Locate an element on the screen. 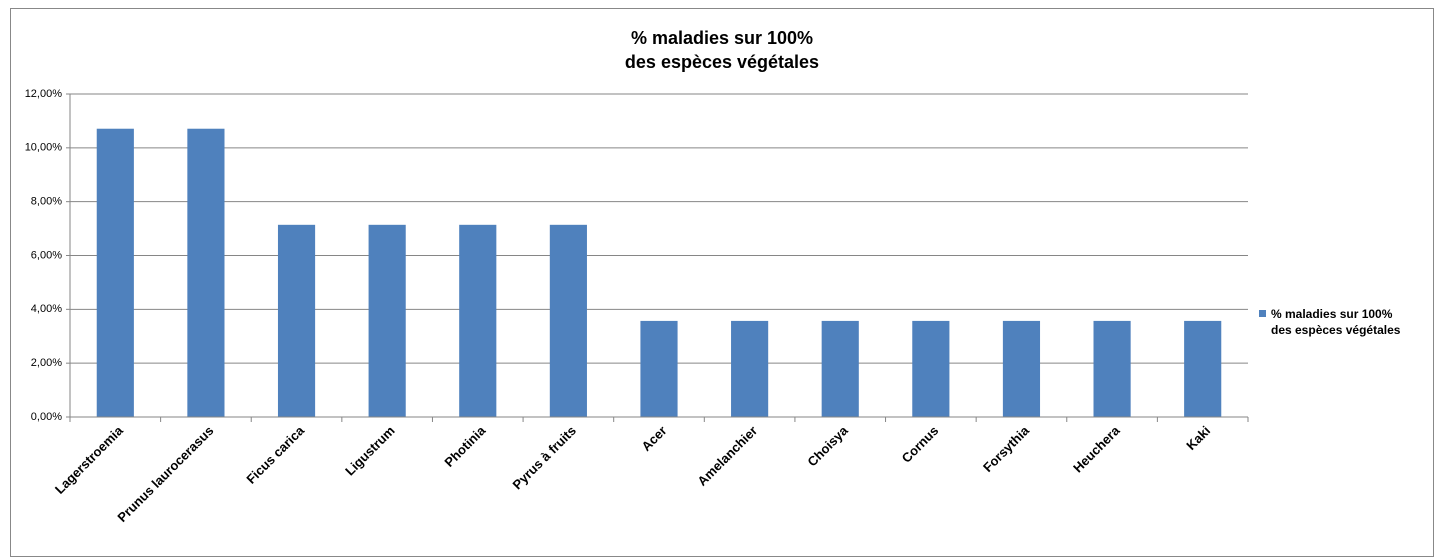 The width and height of the screenshot is (1435, 558). x-tick-label: Ligustrum is located at coordinates (370, 451).